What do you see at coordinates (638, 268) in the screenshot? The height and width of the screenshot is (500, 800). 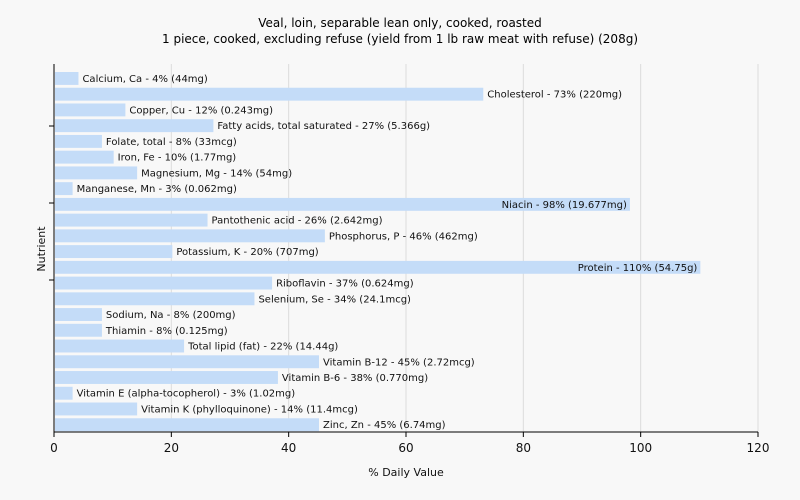 I see `bar-label: Protein - 110% (54.75g)` at bounding box center [638, 268].